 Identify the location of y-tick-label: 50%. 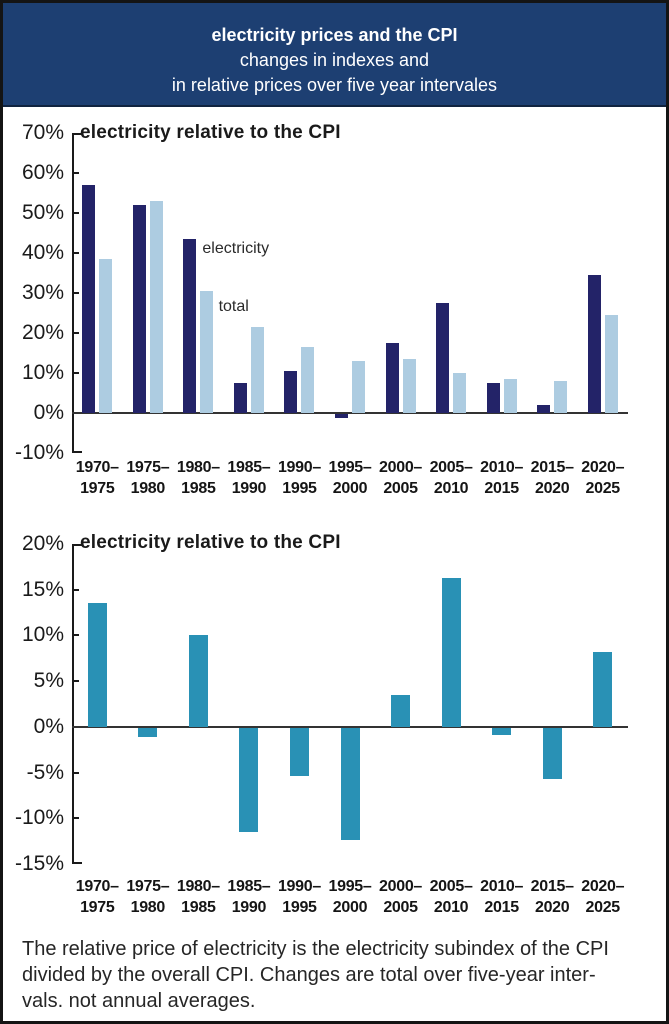
(42, 212).